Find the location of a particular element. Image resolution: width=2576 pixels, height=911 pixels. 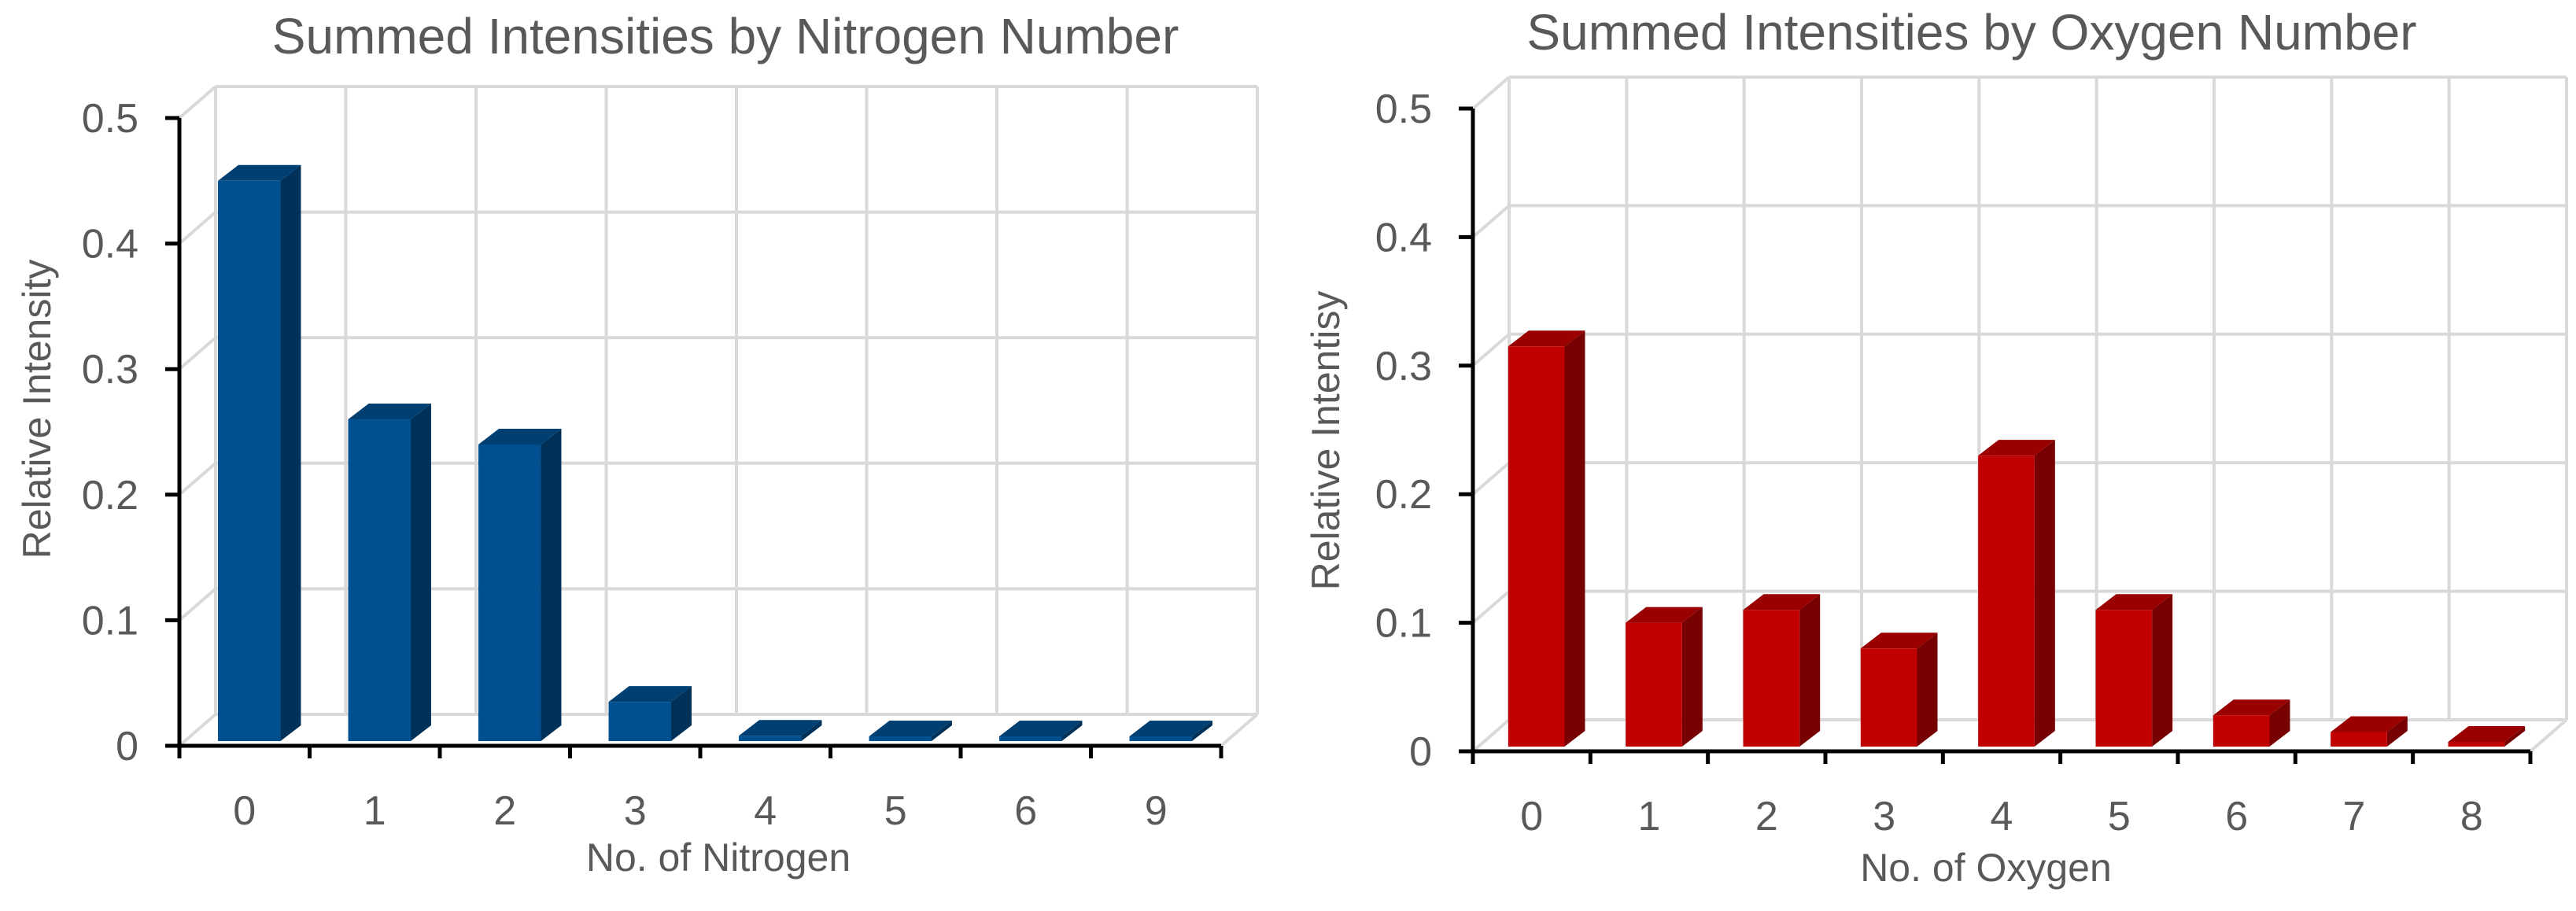

oxygen-y-ticks: 0 0.1 0.2 0.3 0.4 0.5 is located at coordinates (1424, 431).